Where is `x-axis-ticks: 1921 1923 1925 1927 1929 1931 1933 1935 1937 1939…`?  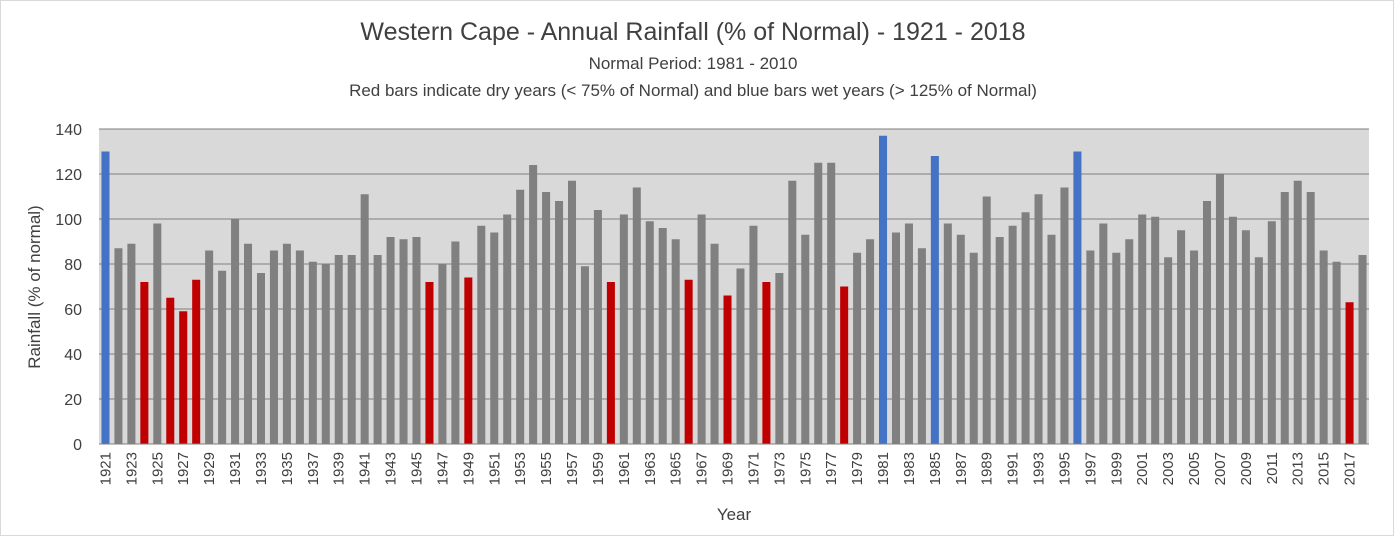 x-axis-ticks: 1921 1923 1925 1927 1929 1931 1933 1935 1937 1939… is located at coordinates (727, 468).